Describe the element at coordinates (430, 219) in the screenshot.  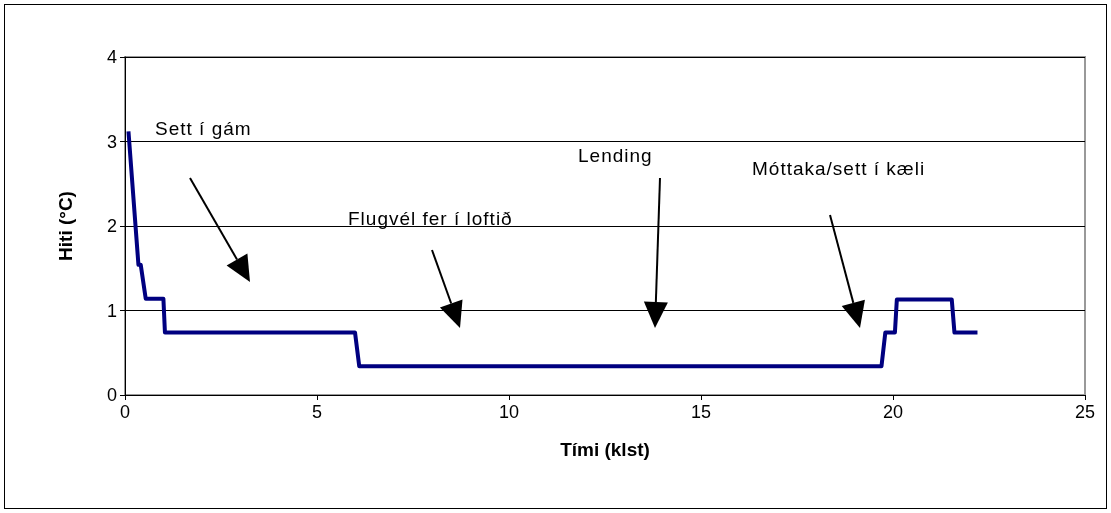
I see `annotation: Flugvél fer í loftið` at that location.